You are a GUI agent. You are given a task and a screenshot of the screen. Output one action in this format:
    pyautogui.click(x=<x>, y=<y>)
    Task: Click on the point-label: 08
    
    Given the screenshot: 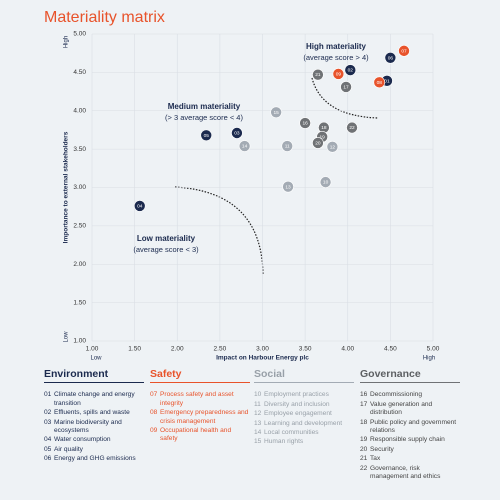 What is the action you would take?
    pyautogui.click(x=380, y=83)
    